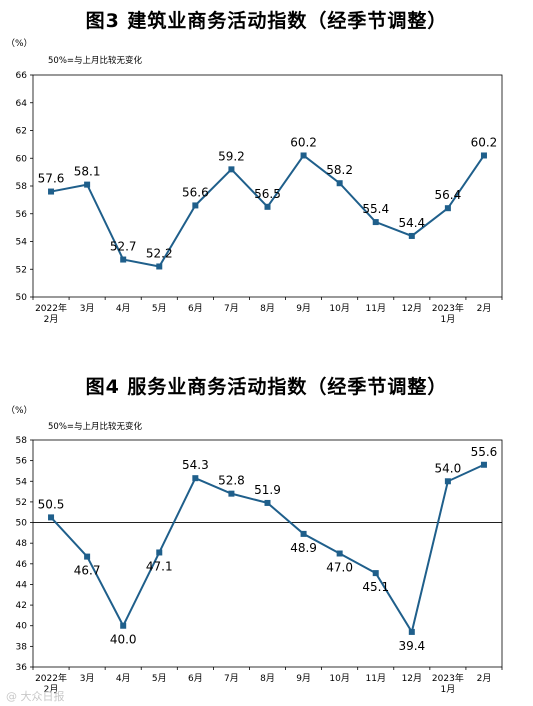 The width and height of the screenshot is (533, 706). I want to click on chart-1-data-label: 54.4, so click(411, 223).